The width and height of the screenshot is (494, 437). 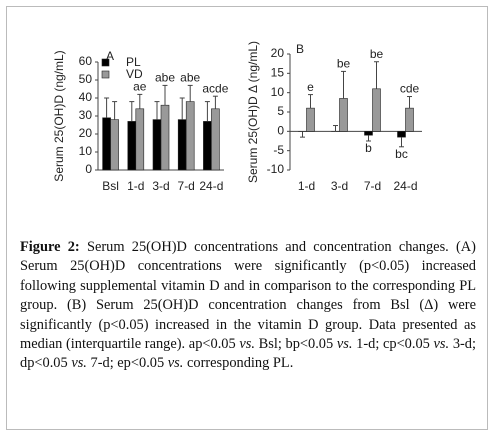 I want to click on caption-text: Bsl; bp<0.05, so click(x=296, y=344).